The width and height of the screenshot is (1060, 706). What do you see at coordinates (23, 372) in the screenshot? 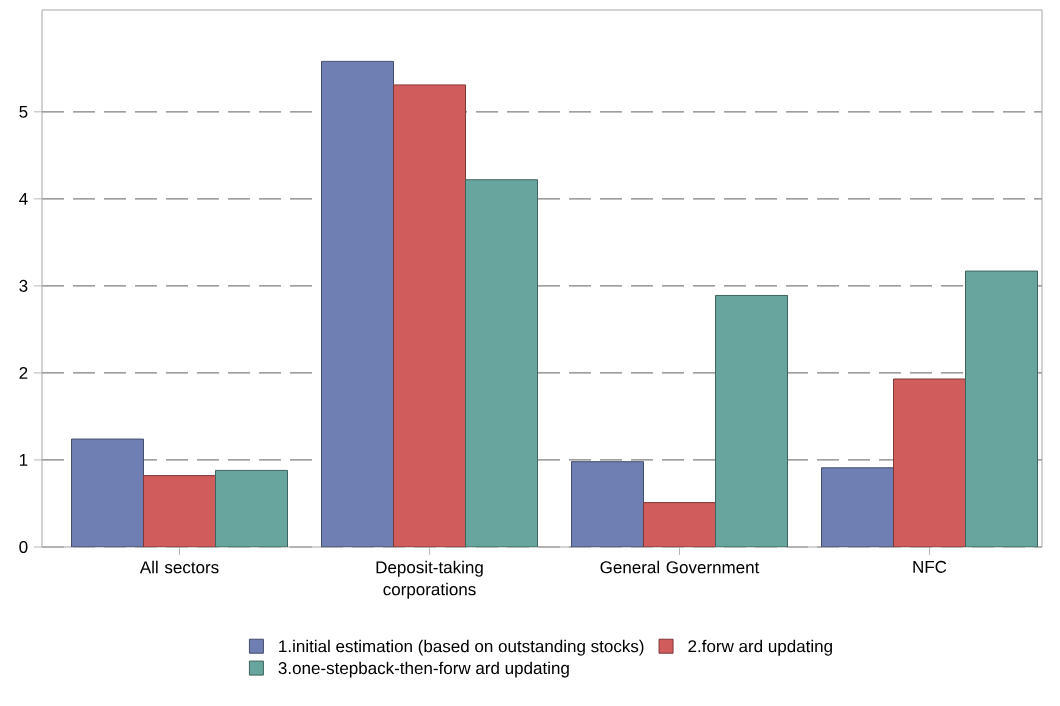
I see `y-tick-label: 2` at bounding box center [23, 372].